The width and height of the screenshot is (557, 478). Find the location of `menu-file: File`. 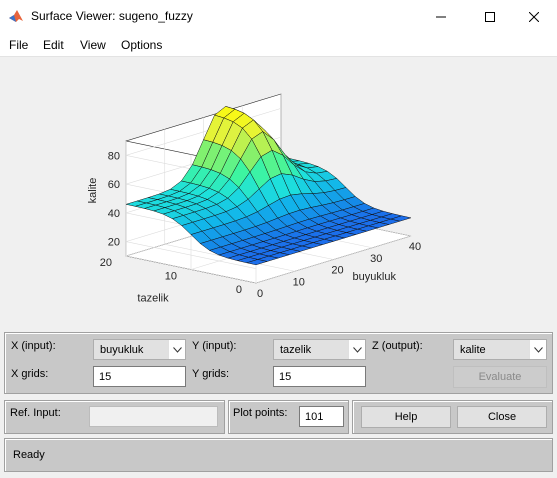

menu-file: File is located at coordinates (19, 45).